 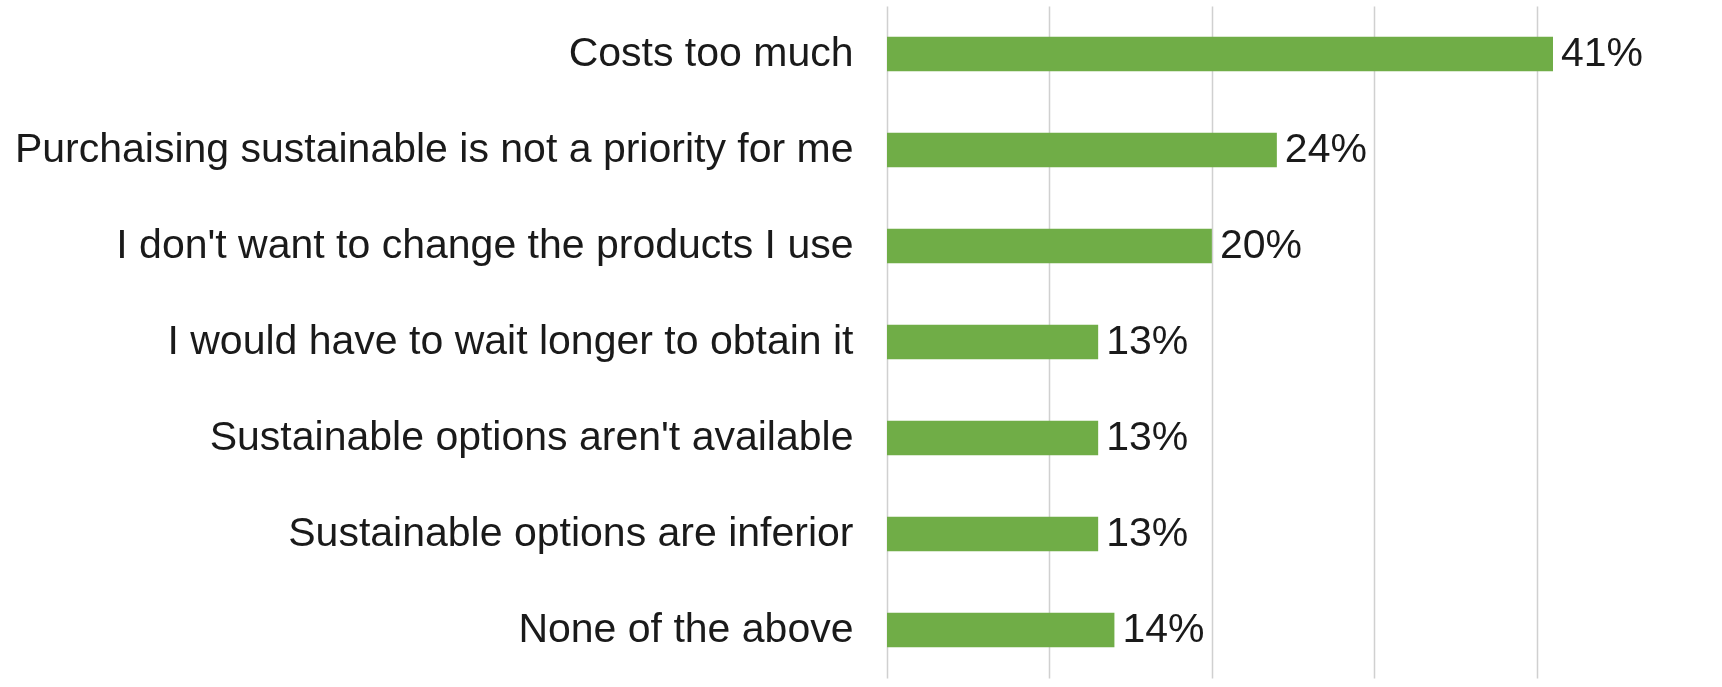 What do you see at coordinates (1163, 628) in the screenshot?
I see `data-label: 14%` at bounding box center [1163, 628].